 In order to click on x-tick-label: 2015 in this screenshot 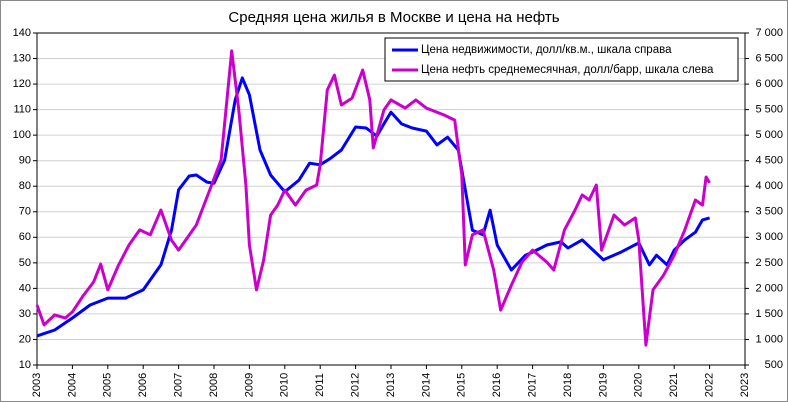, I will do `click(462, 385)`.